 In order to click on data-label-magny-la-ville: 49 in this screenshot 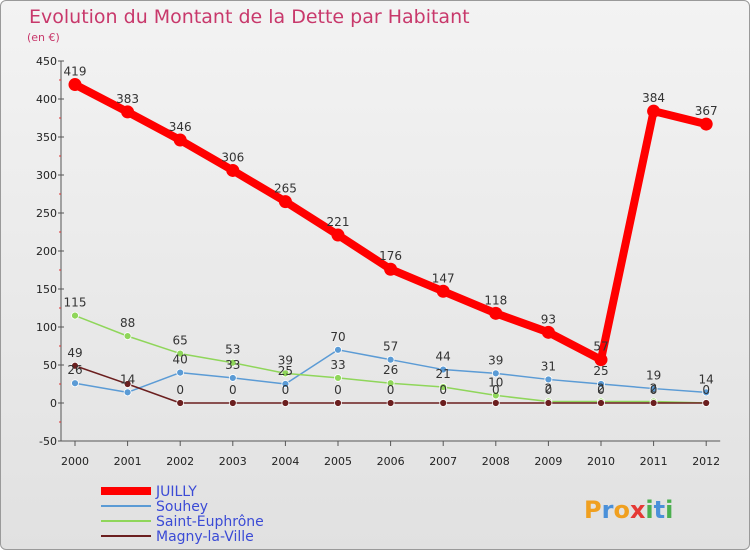, I will do `click(74, 353)`.